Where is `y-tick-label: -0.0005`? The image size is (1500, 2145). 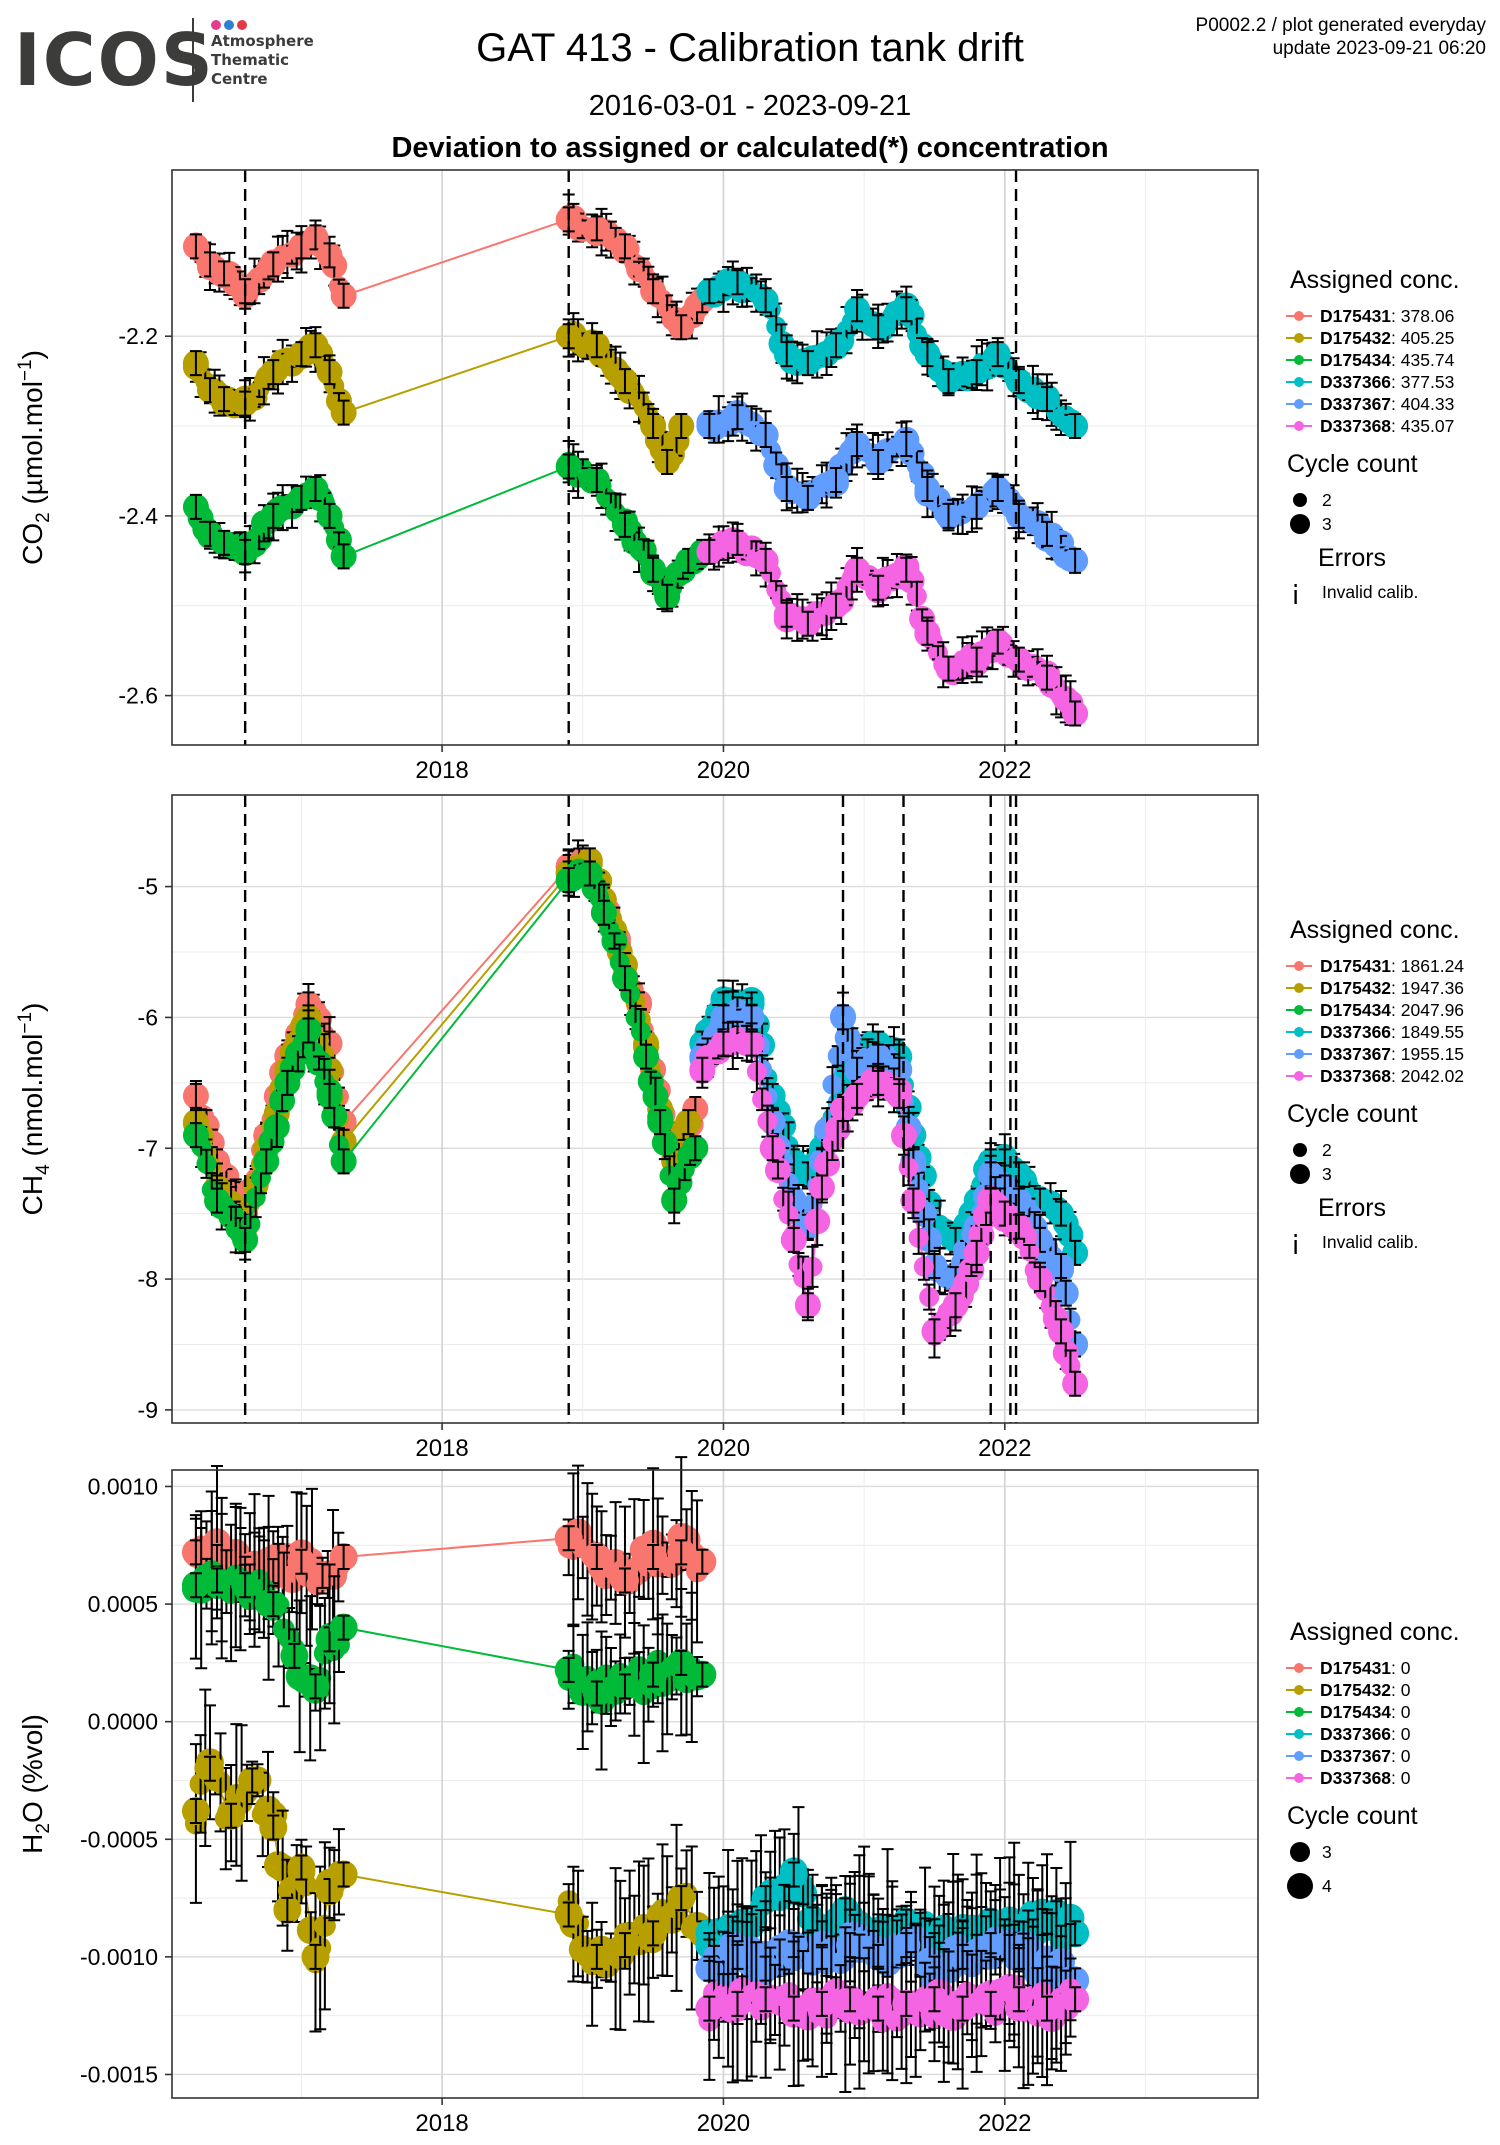
y-tick-label: -0.0005 is located at coordinates (119, 1839).